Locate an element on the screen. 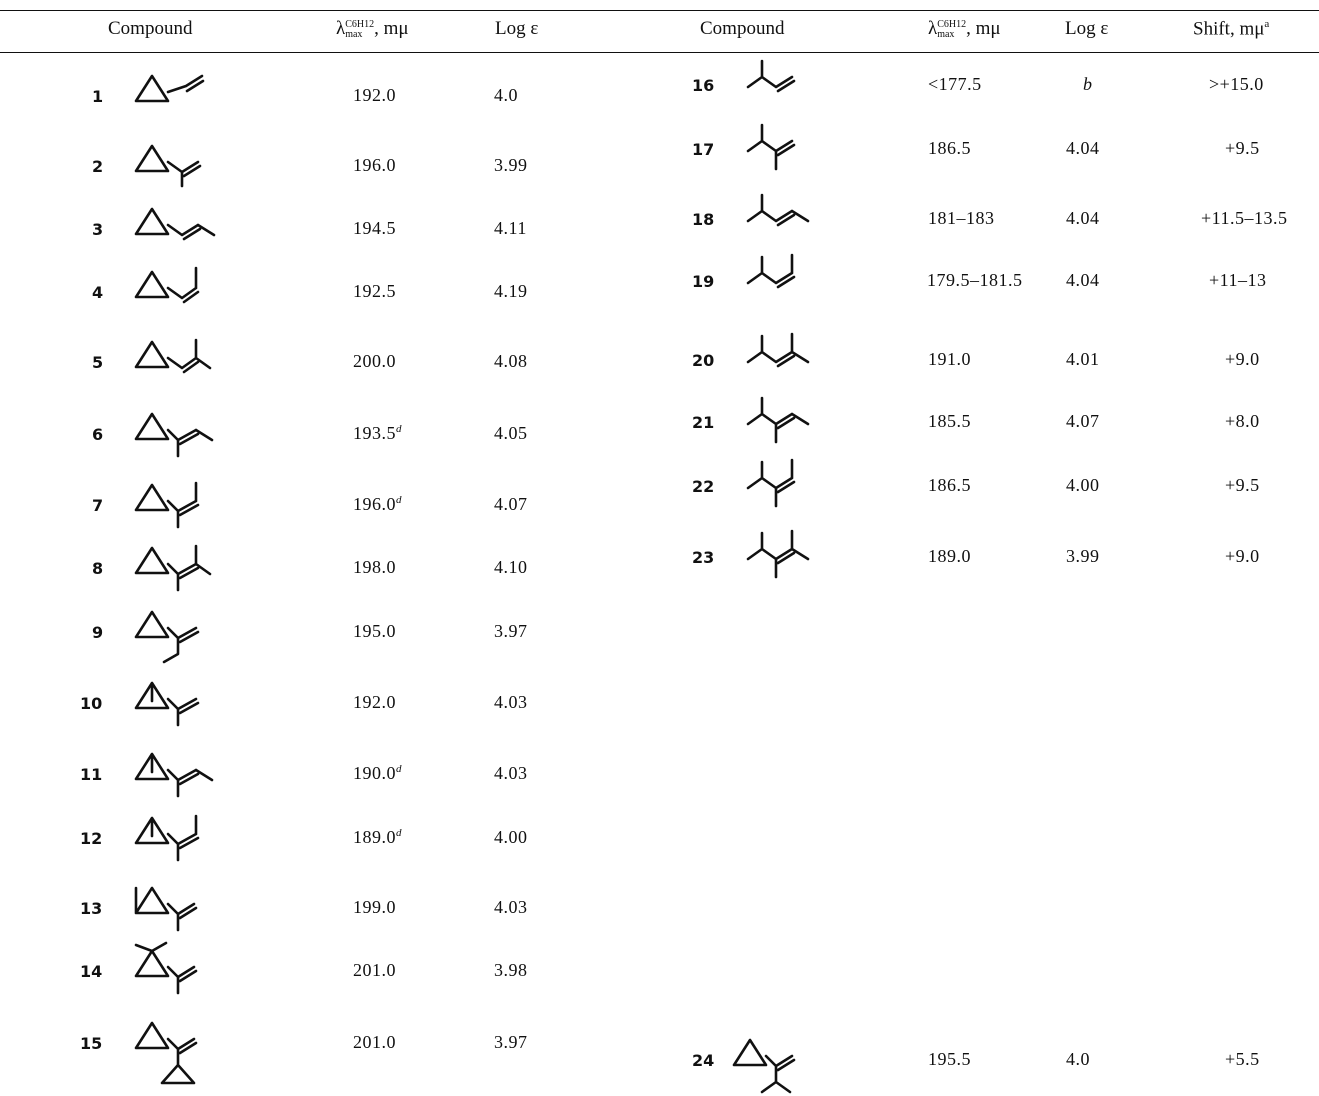 This screenshot has width=1319, height=1096. compound-number: 1 is located at coordinates (98, 96).